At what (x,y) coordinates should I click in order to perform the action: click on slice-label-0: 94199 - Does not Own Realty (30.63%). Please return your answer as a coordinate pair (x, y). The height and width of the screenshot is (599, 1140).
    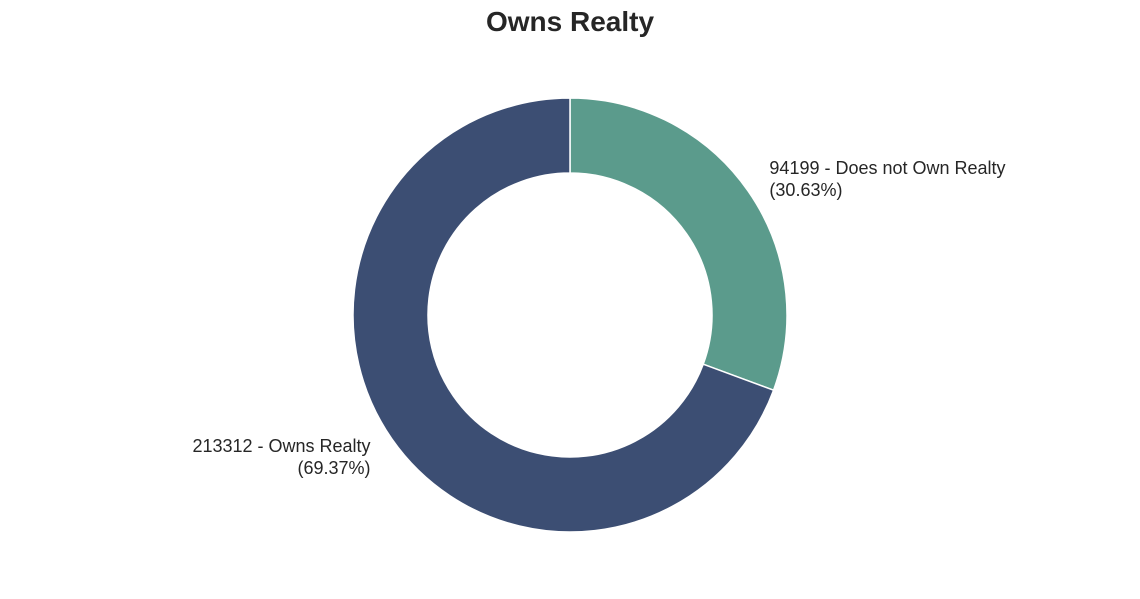
    Looking at the image, I should click on (887, 179).